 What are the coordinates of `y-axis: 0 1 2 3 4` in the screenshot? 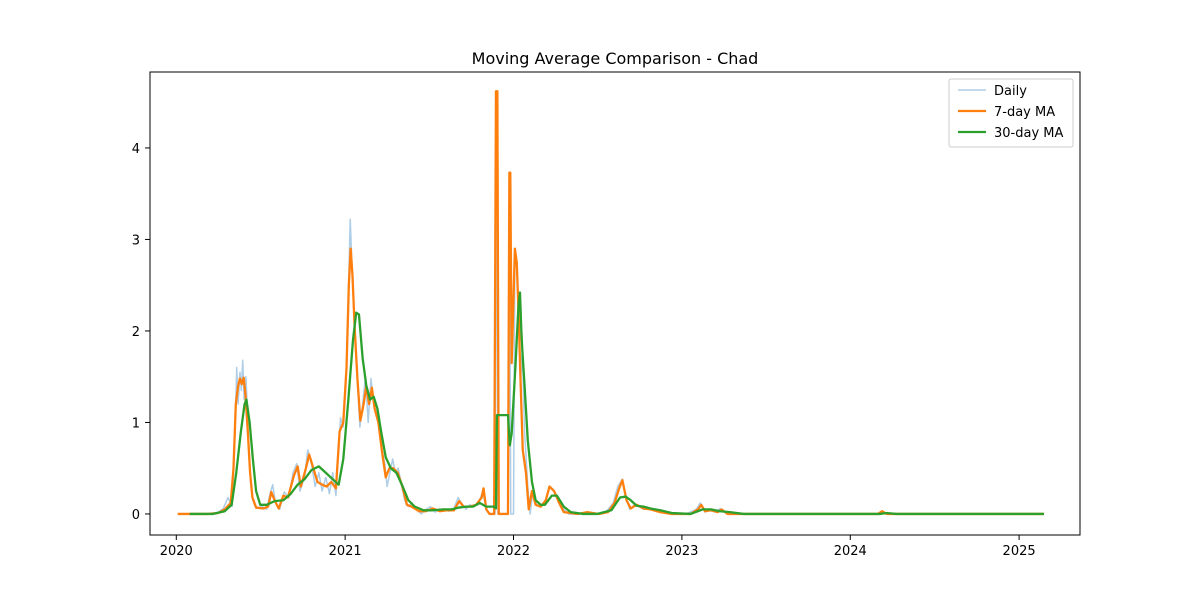 It's located at (141, 332).